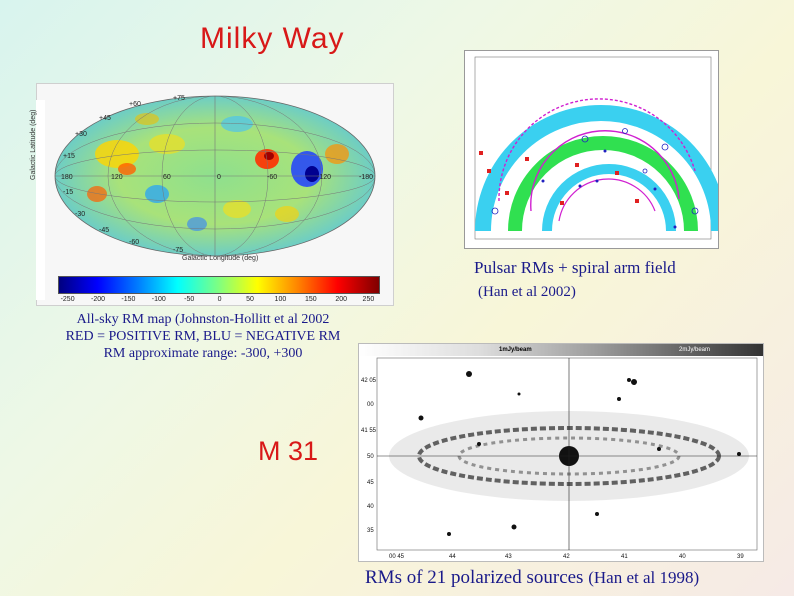 The height and width of the screenshot is (596, 794). I want to click on beam-right-label: 2mJy/beam, so click(695, 350).